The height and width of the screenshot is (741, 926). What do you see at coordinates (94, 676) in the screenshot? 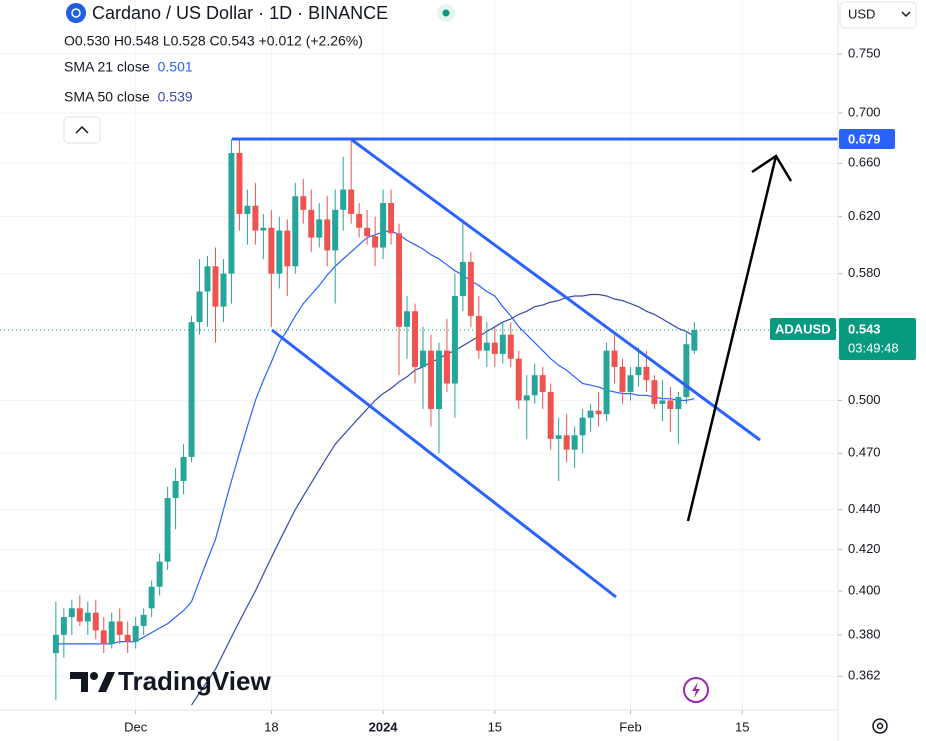
I see `brand-mark-dot` at bounding box center [94, 676].